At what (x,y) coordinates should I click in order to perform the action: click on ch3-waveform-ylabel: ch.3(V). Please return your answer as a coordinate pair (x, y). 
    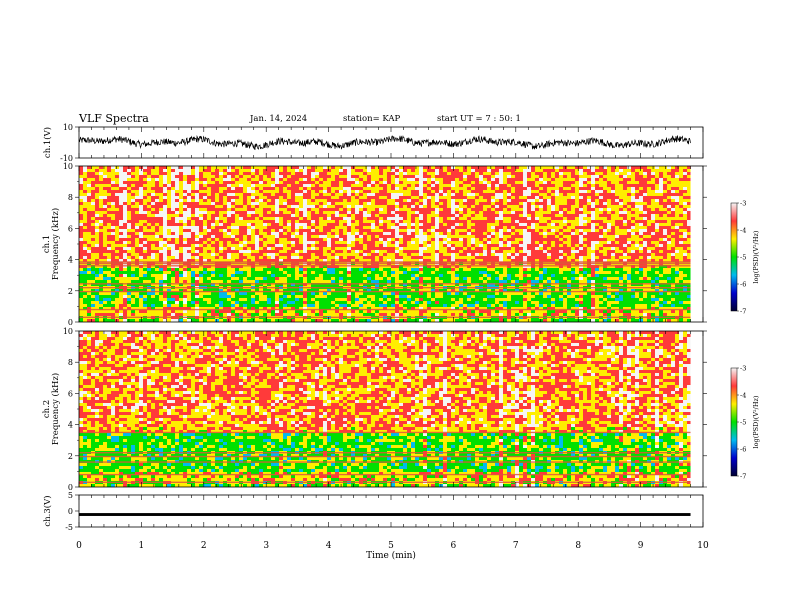
    Looking at the image, I should click on (47, 510).